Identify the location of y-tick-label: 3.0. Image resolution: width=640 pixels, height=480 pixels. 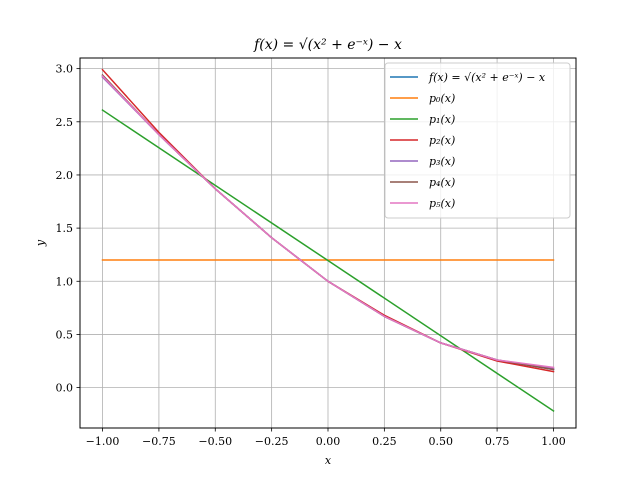
(65, 69).